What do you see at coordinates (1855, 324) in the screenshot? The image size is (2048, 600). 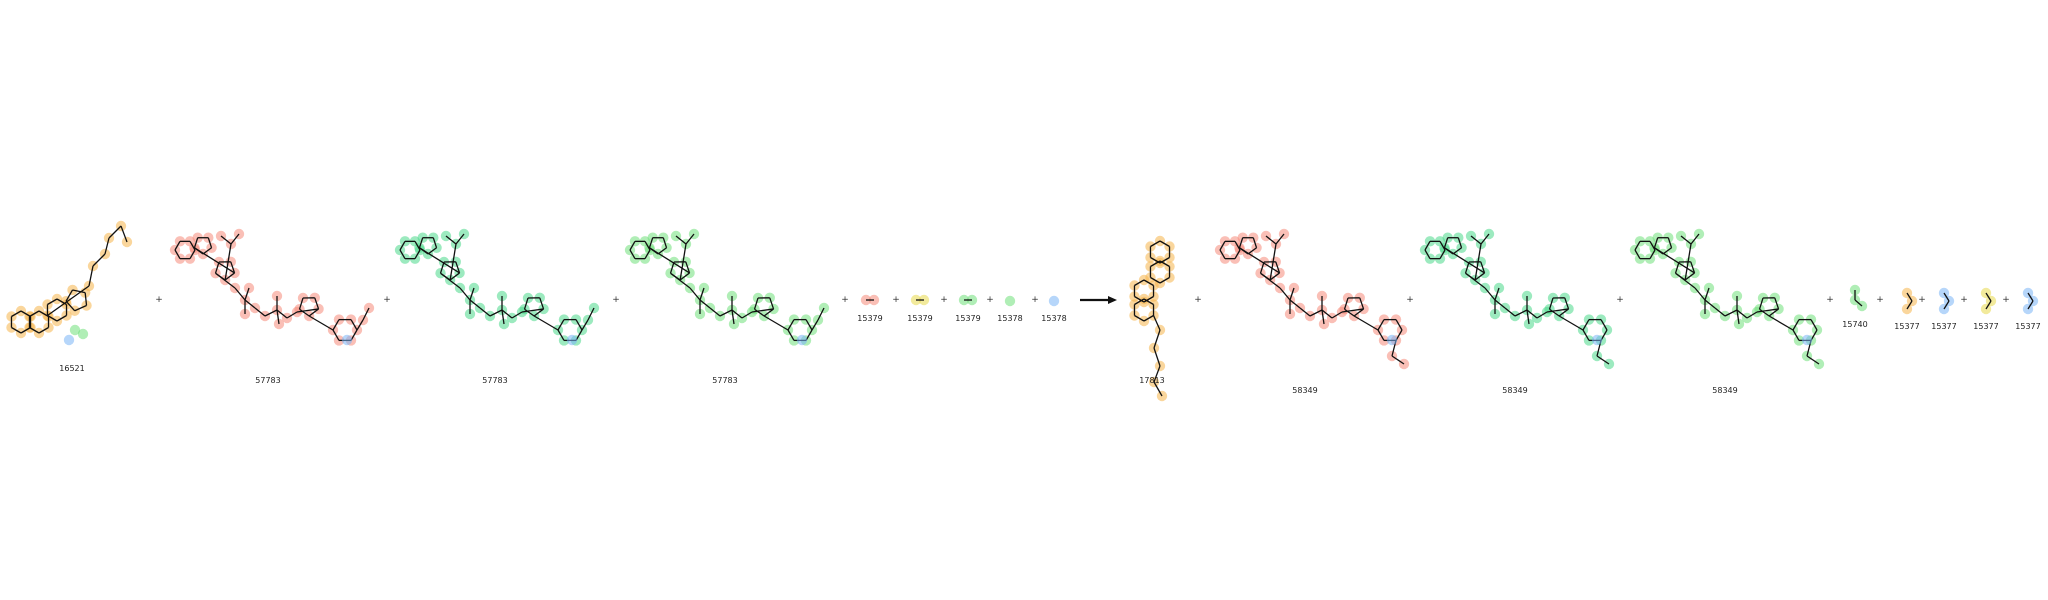 I see `product-id-label: 15740` at bounding box center [1855, 324].